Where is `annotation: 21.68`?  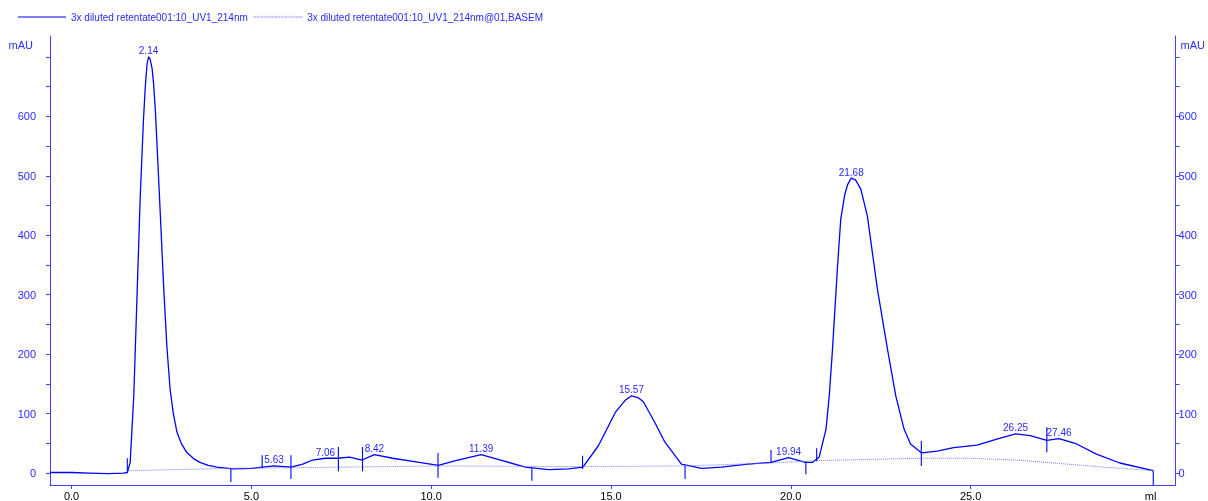
annotation: 21.68 is located at coordinates (851, 172).